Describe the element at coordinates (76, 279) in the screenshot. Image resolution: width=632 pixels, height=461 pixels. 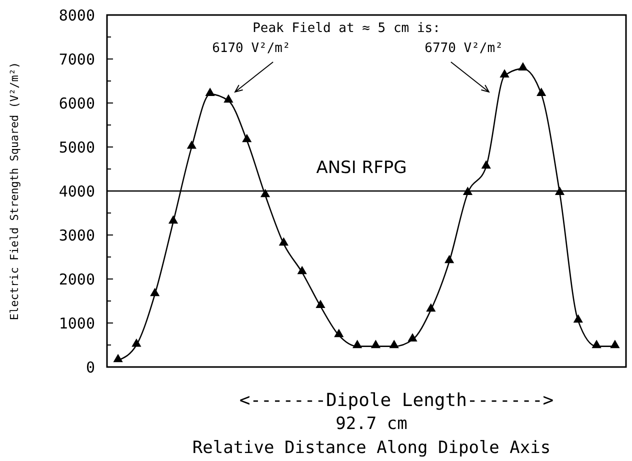
I see `y-tick-label: 2000` at that location.